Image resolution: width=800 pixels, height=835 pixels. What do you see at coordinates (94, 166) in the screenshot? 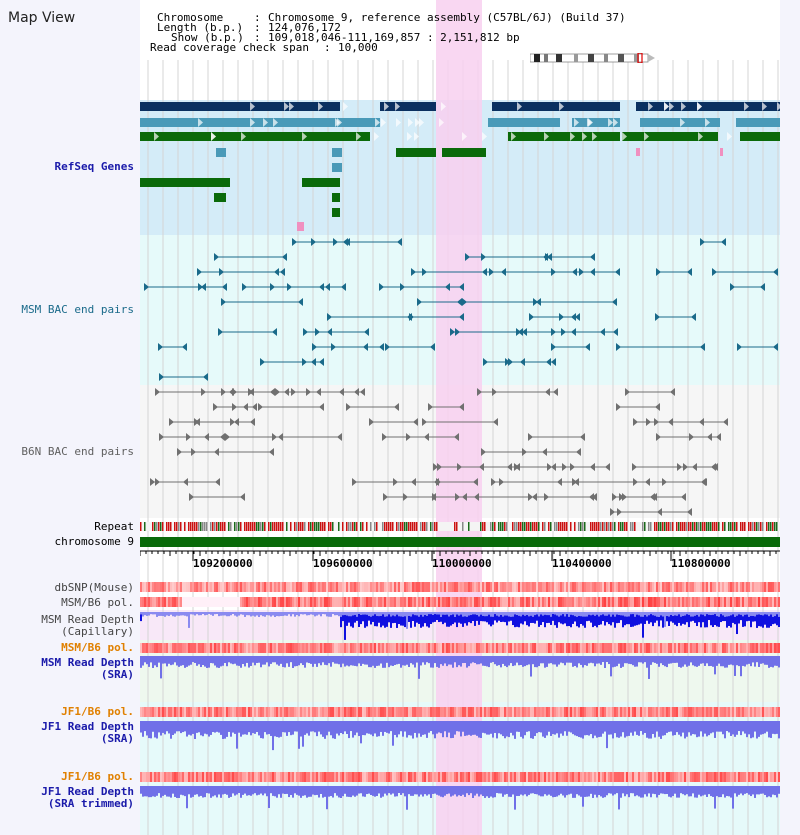
I see `label-refseq-genes: RefSeq Genes` at bounding box center [94, 166].